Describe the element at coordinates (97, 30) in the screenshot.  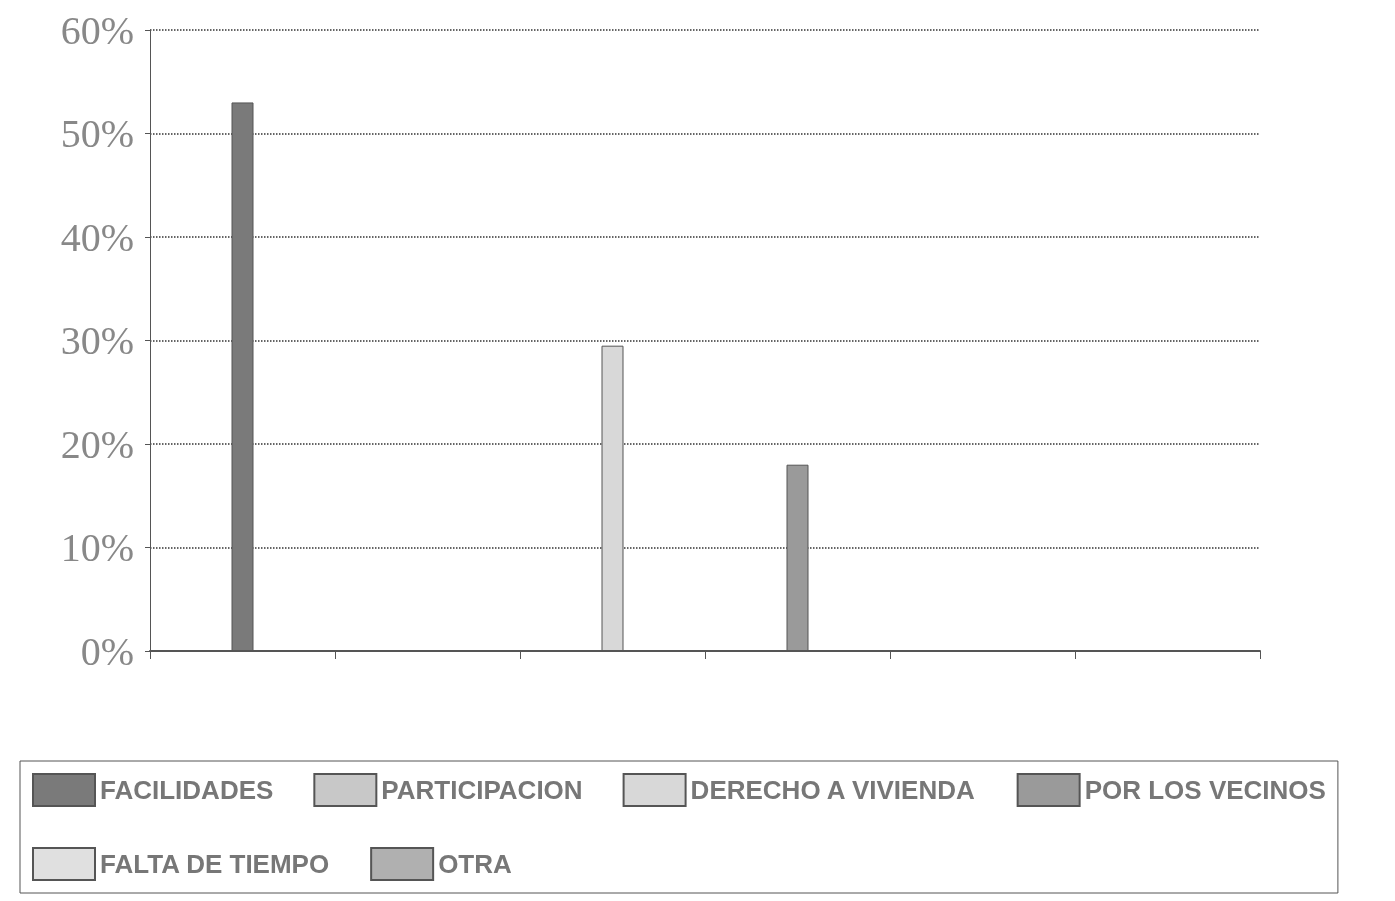
I see `y-tick-label: 60%` at that location.